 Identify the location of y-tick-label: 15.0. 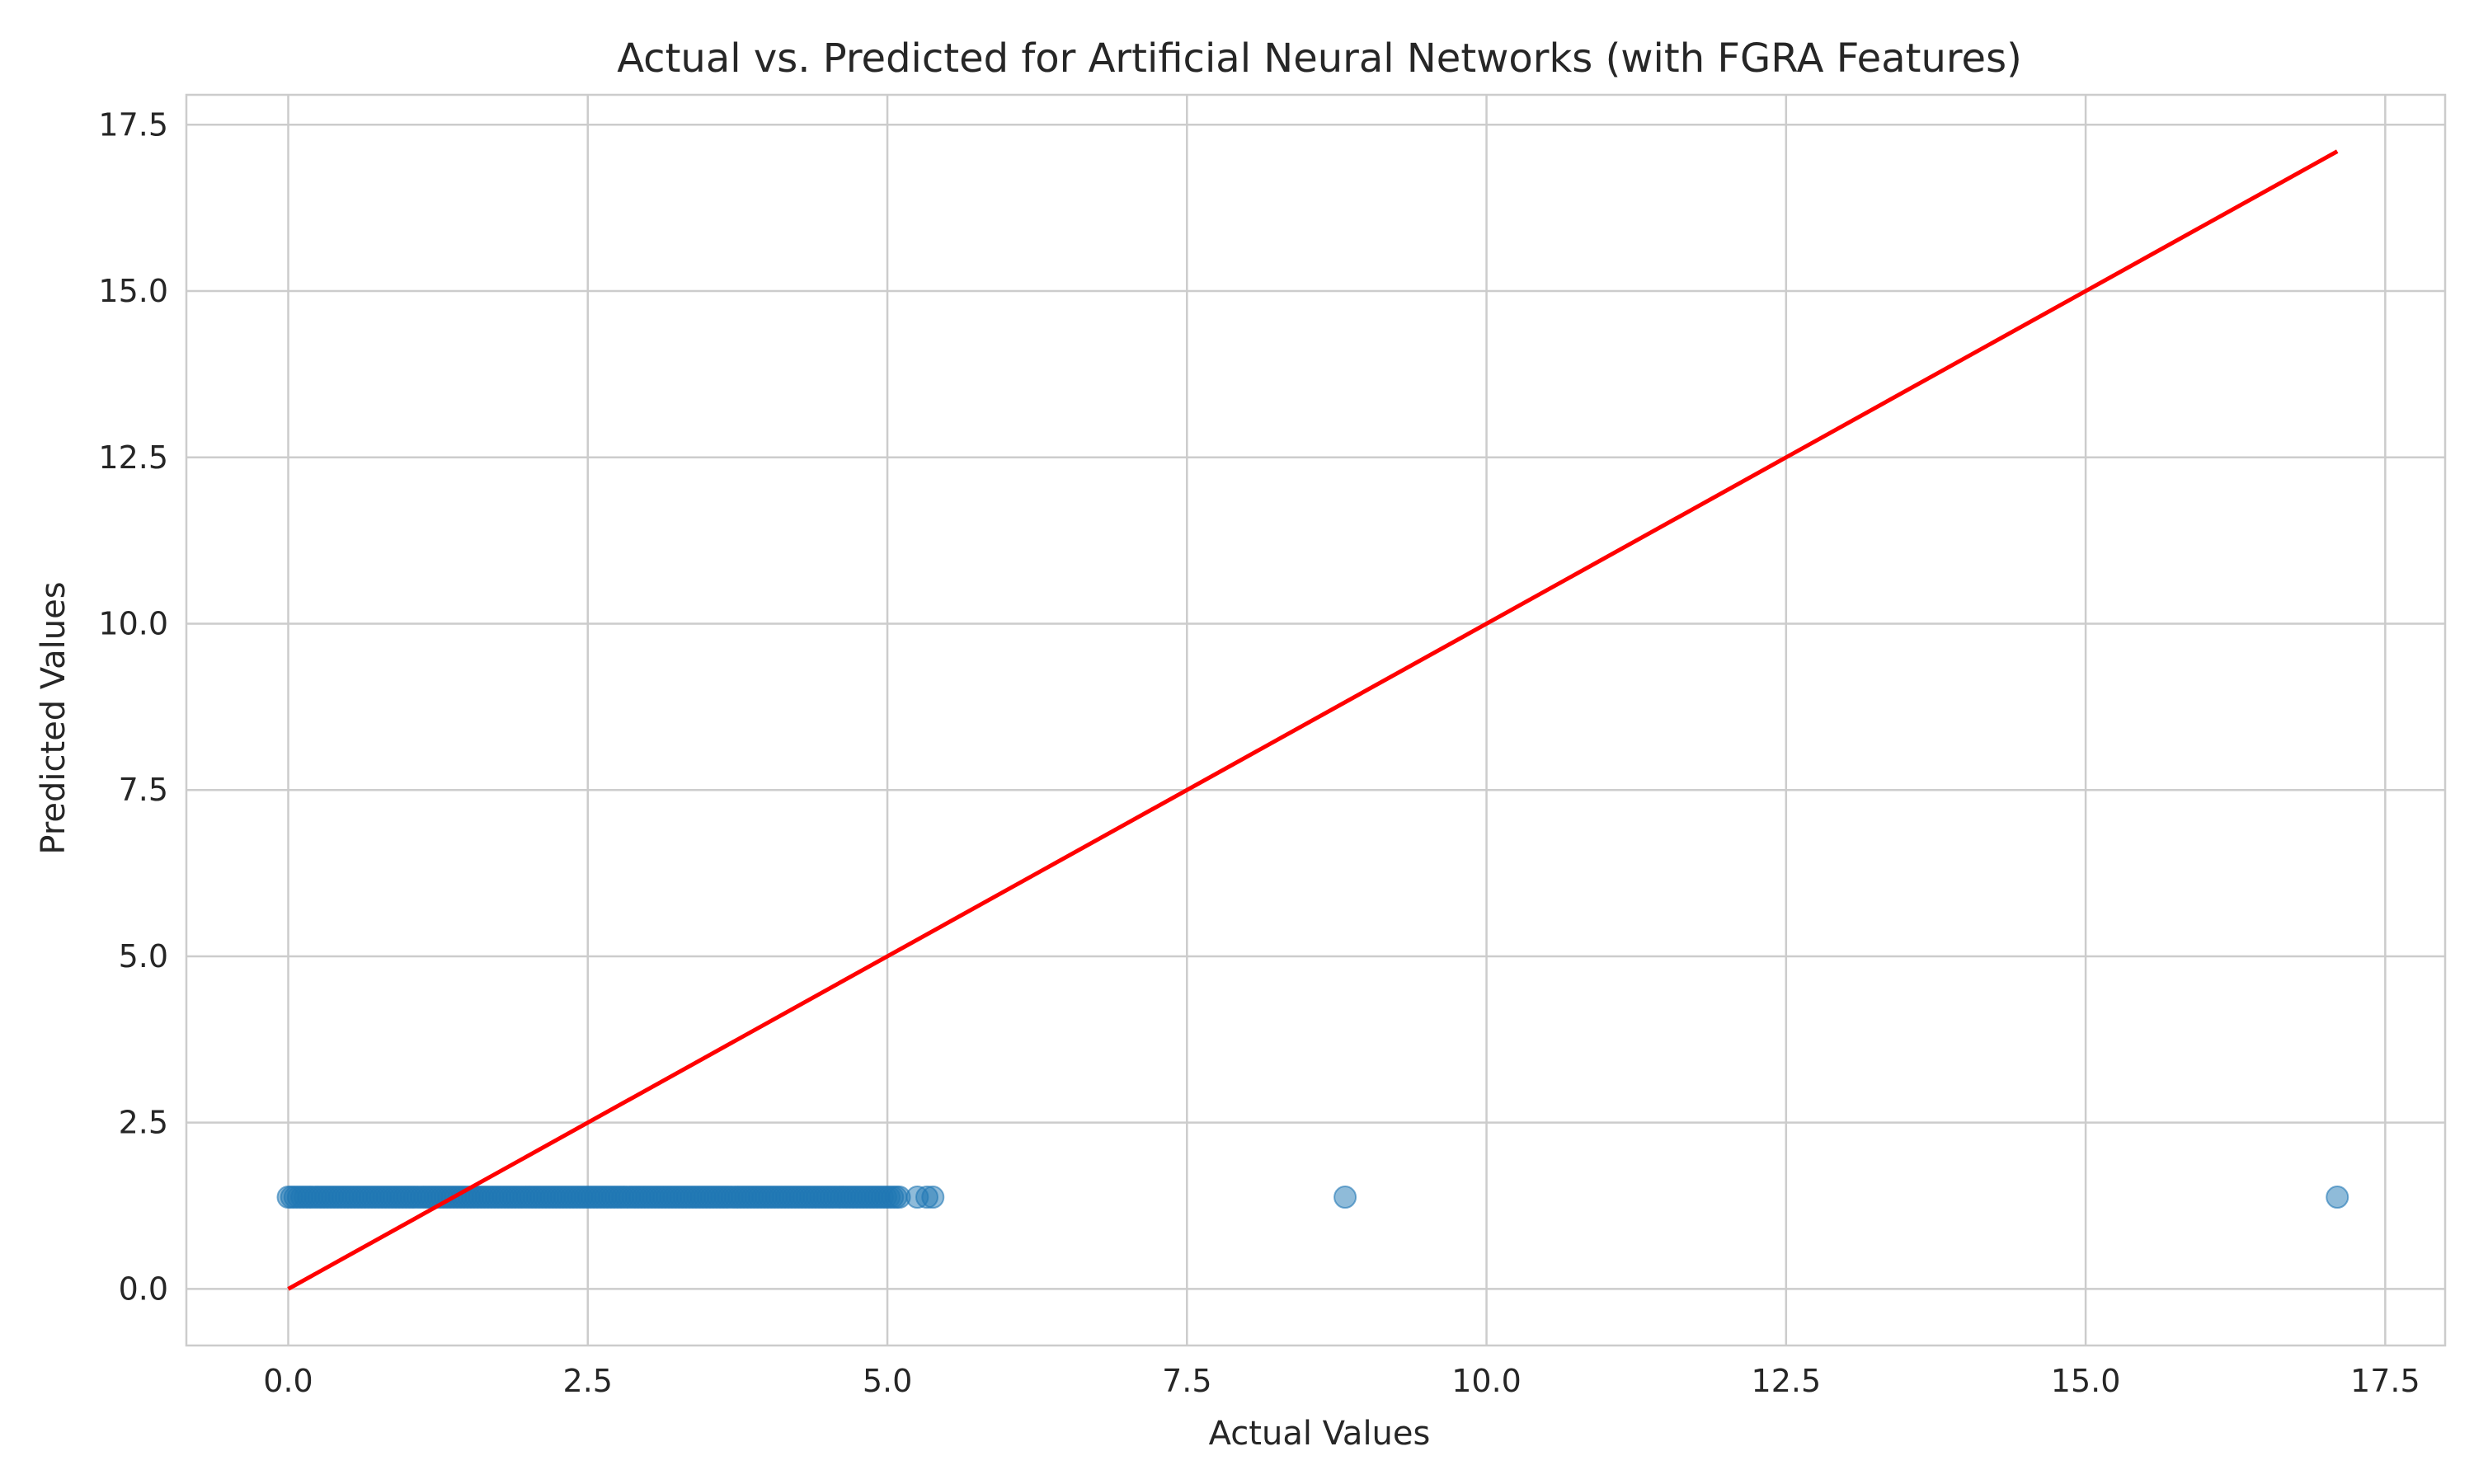
(133, 291).